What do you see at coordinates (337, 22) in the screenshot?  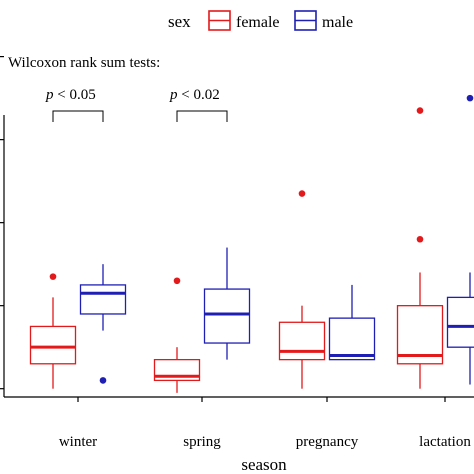 I see `legend-label-male: male` at bounding box center [337, 22].